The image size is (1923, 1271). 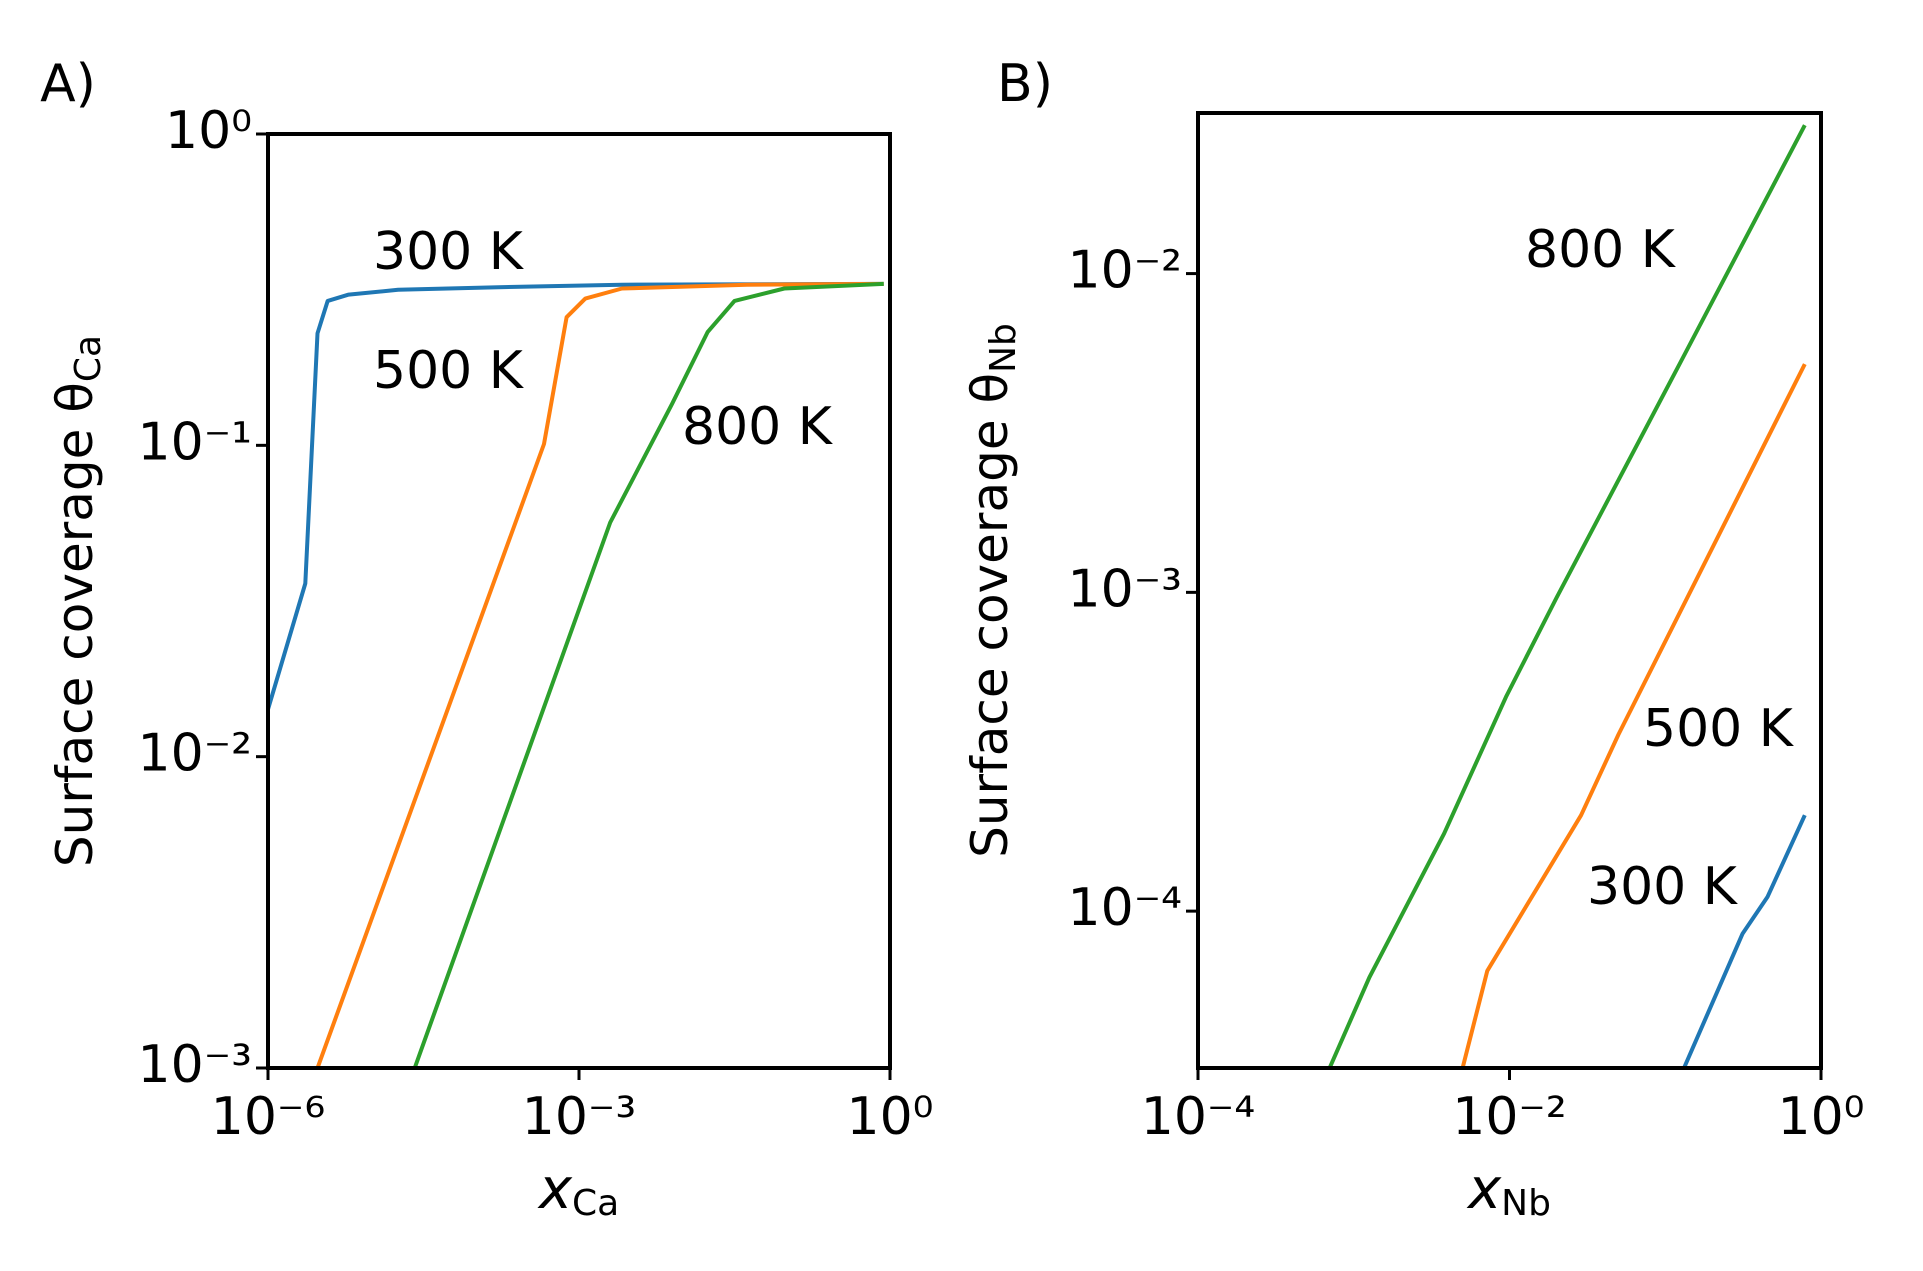 I want to click on x-axis-label: xNb, so click(x=1508, y=1190).